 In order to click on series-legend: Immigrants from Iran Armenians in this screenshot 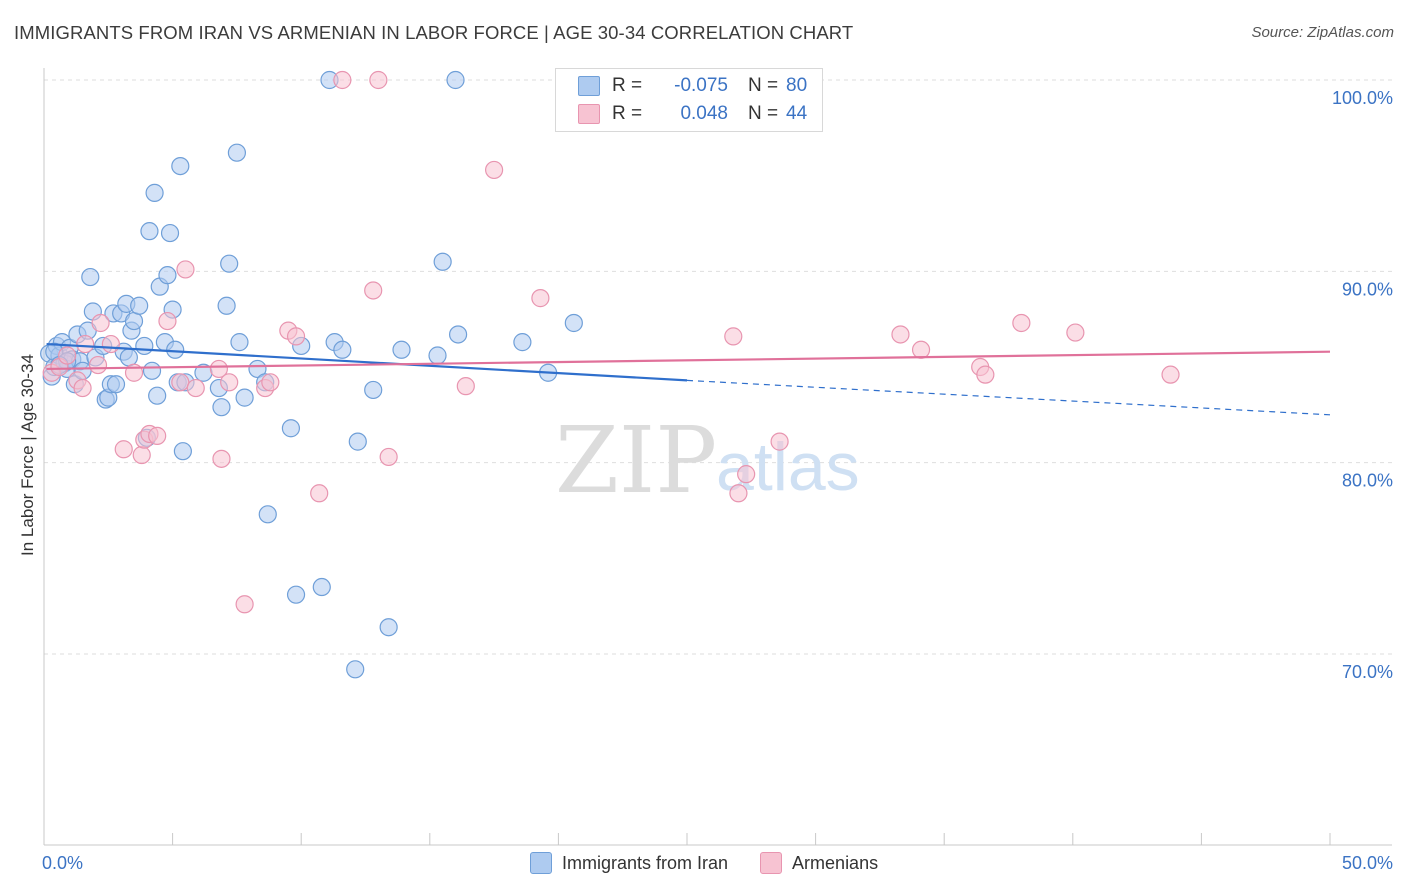, I will do `click(720, 863)`.